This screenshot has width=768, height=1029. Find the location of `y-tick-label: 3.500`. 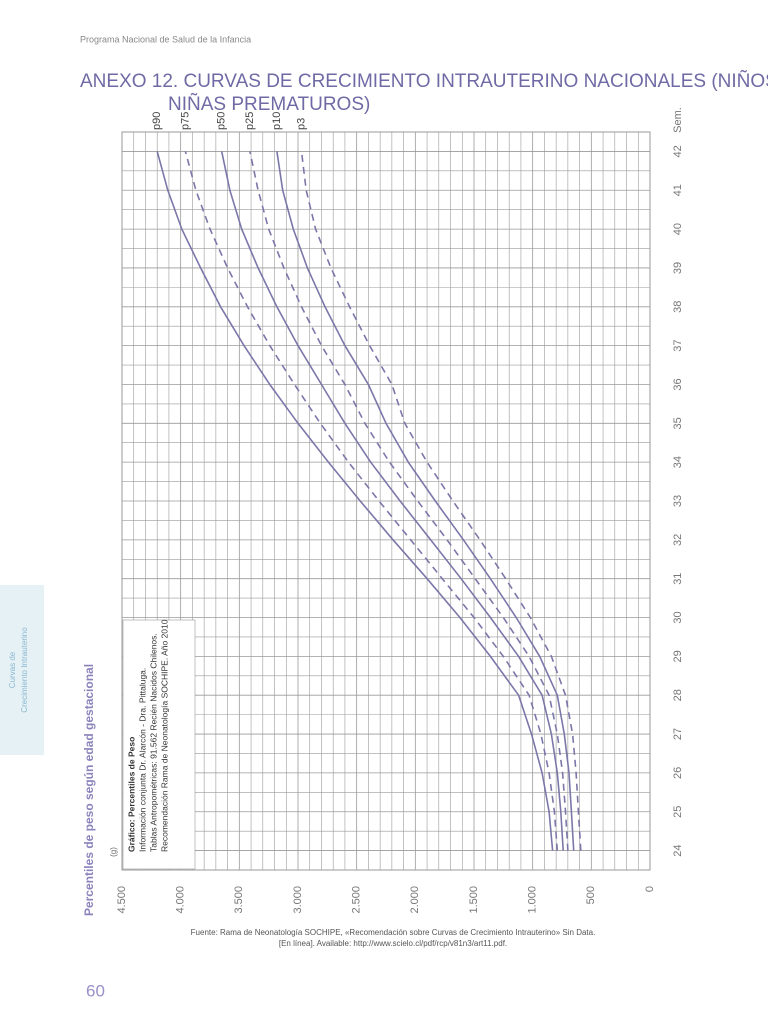

y-tick-label: 3.500 is located at coordinates (239, 900).